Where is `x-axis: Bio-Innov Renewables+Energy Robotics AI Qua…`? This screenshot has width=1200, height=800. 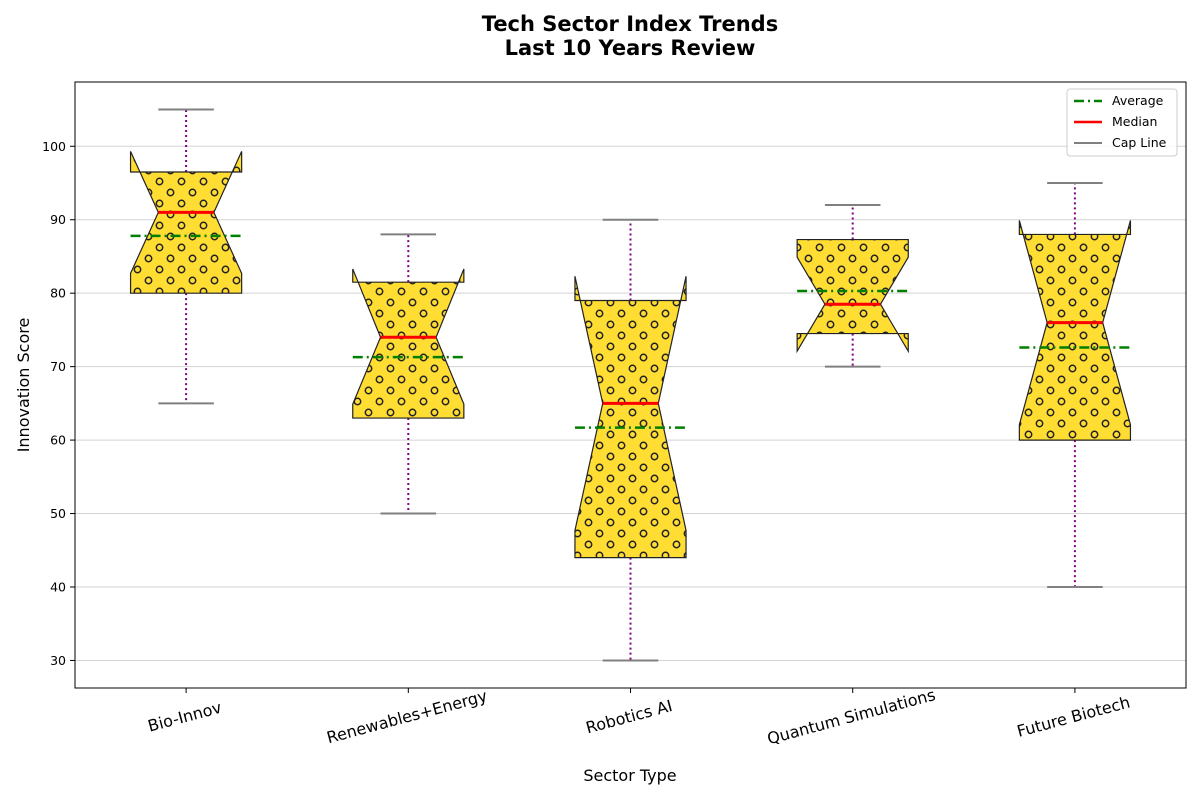 x-axis: Bio-Innov Renewables+Energy Robotics AI Qua… is located at coordinates (639, 716).